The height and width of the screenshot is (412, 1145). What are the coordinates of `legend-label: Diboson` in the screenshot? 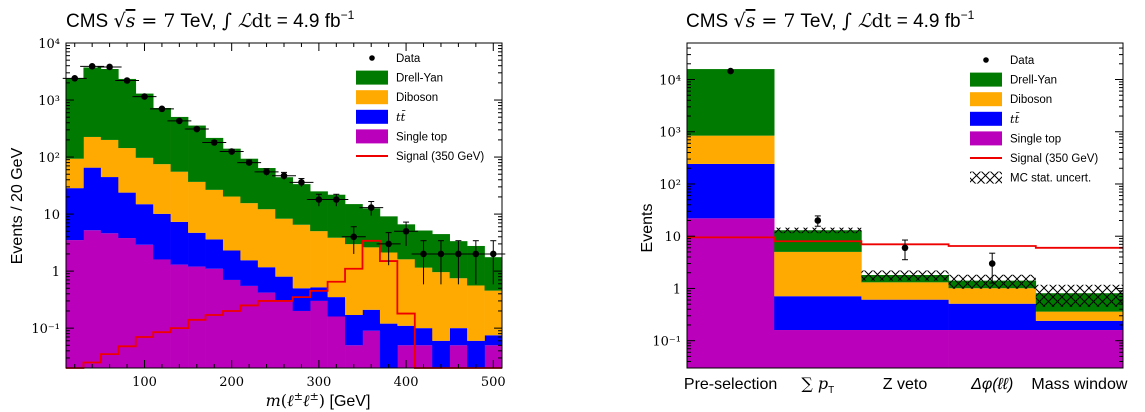 It's located at (1031, 100).